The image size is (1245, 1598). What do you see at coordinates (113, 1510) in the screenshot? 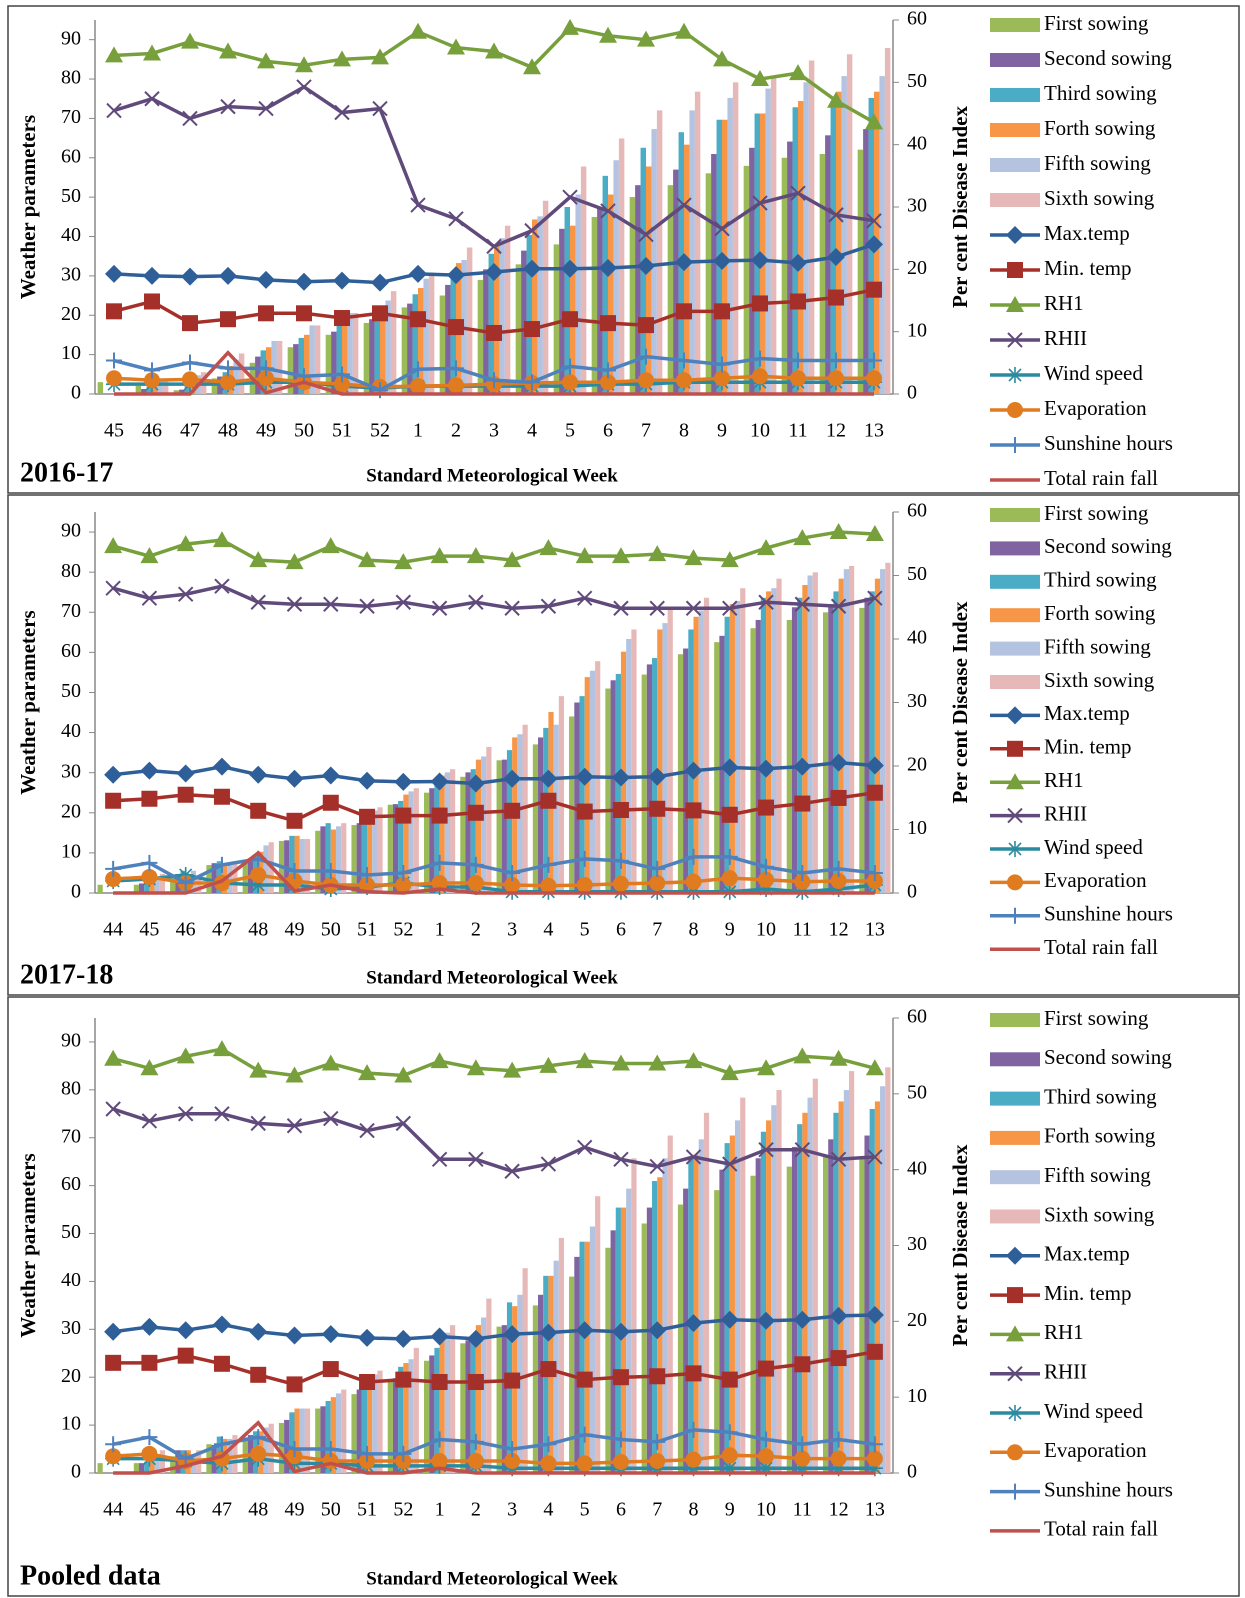
I see `x-tick-label: 44` at bounding box center [113, 1510].